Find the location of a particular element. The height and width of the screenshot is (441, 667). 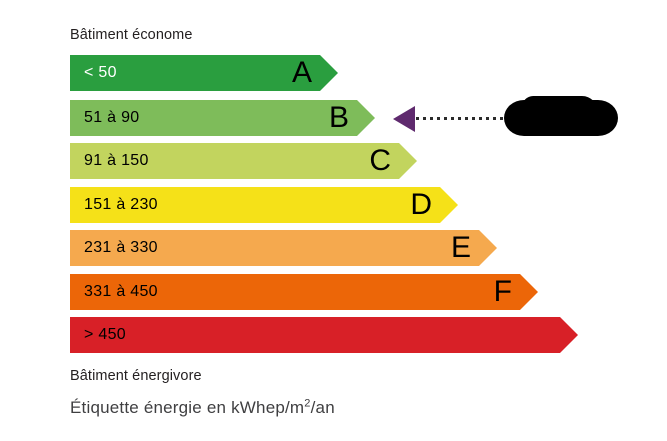

energy-unit-exponent: 2 is located at coordinates (307, 403).